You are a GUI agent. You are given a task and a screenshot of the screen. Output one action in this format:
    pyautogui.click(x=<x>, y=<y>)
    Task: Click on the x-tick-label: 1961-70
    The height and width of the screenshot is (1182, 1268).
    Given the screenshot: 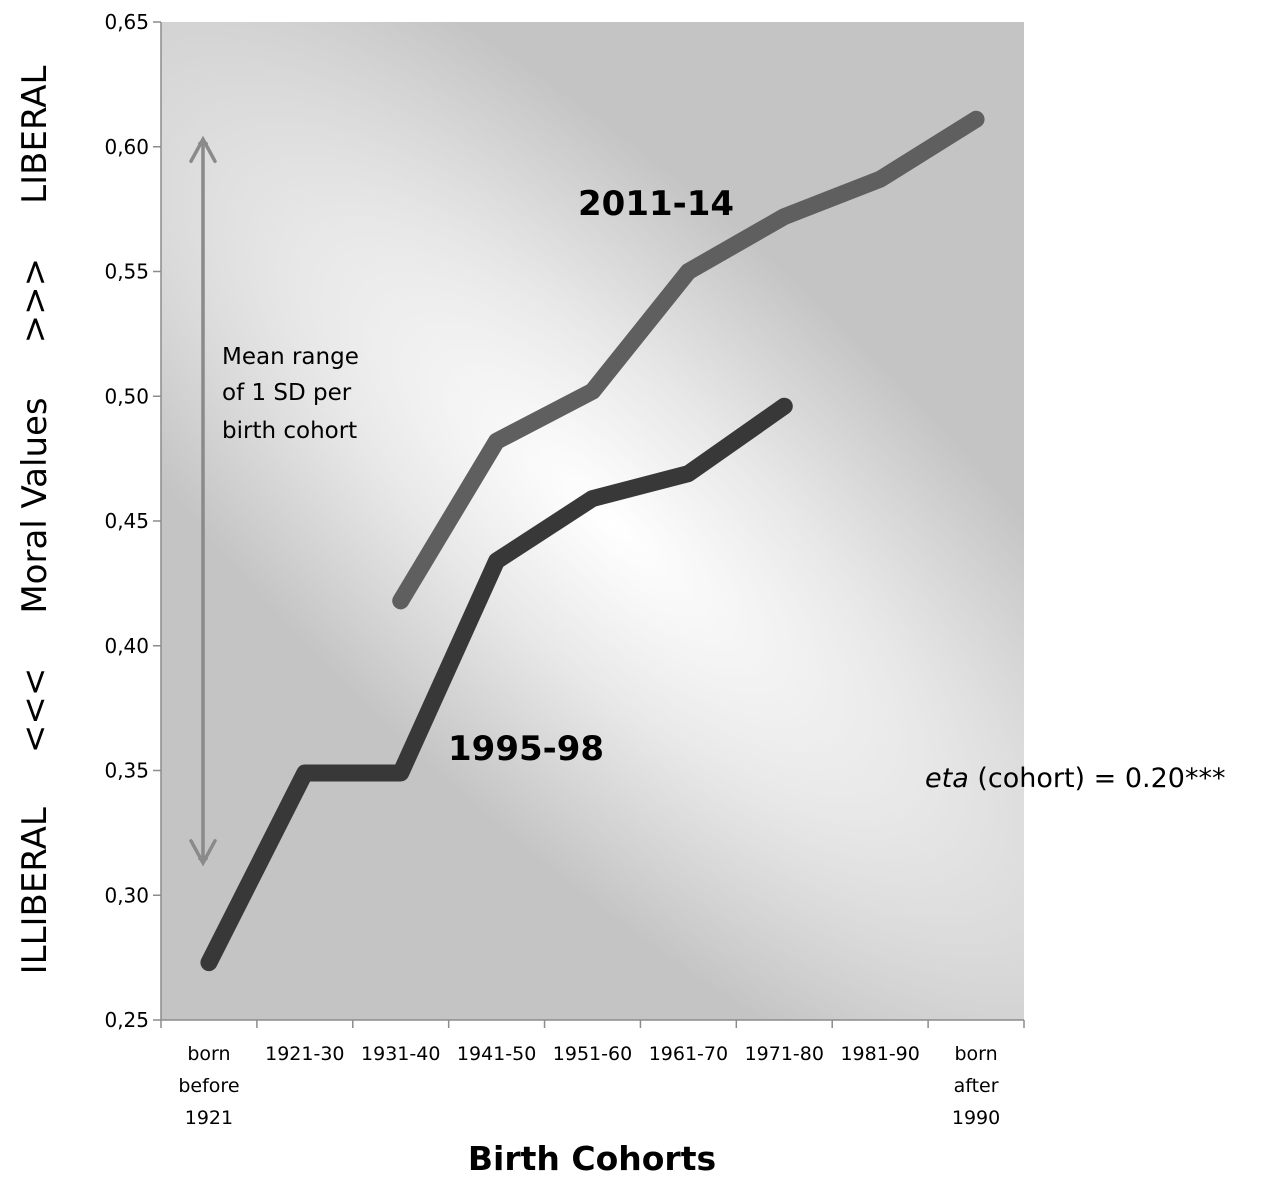 What is the action you would take?
    pyautogui.click(x=688, y=1054)
    